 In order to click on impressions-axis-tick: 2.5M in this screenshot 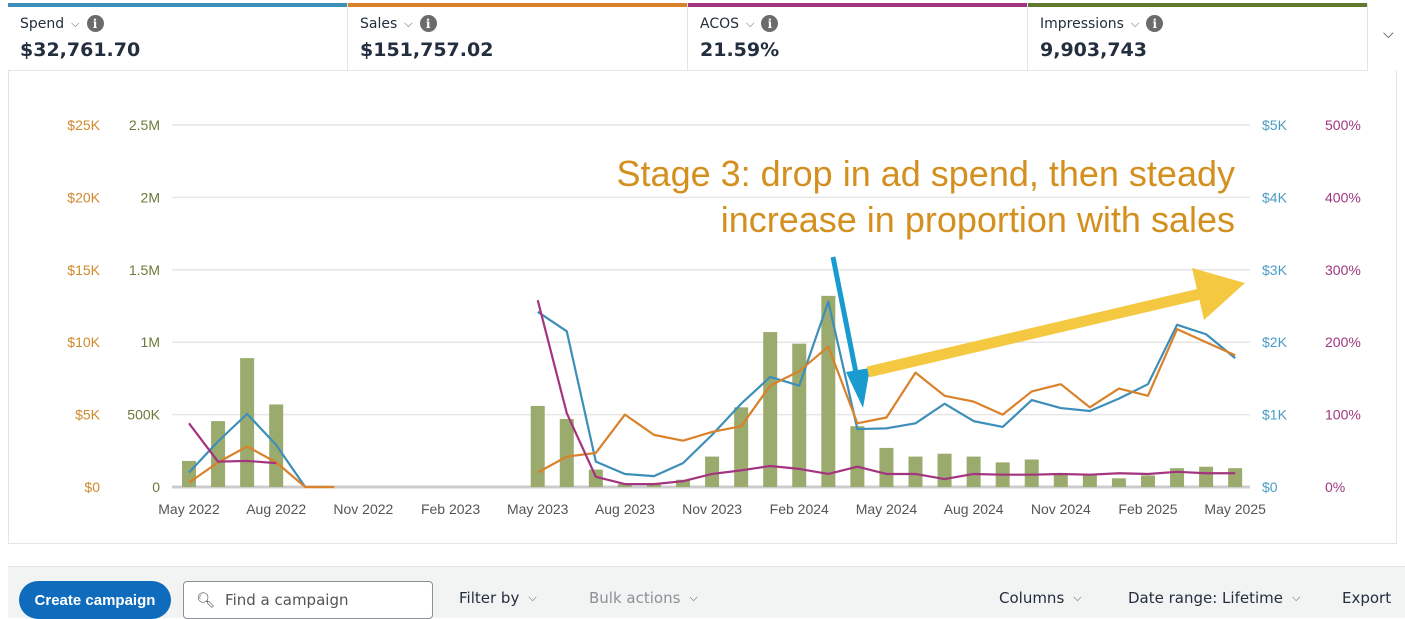, I will do `click(144, 125)`.